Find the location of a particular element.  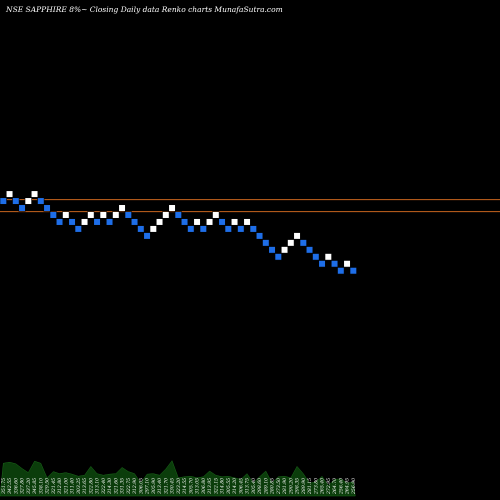

renko-brick-39-down is located at coordinates (241, 229).